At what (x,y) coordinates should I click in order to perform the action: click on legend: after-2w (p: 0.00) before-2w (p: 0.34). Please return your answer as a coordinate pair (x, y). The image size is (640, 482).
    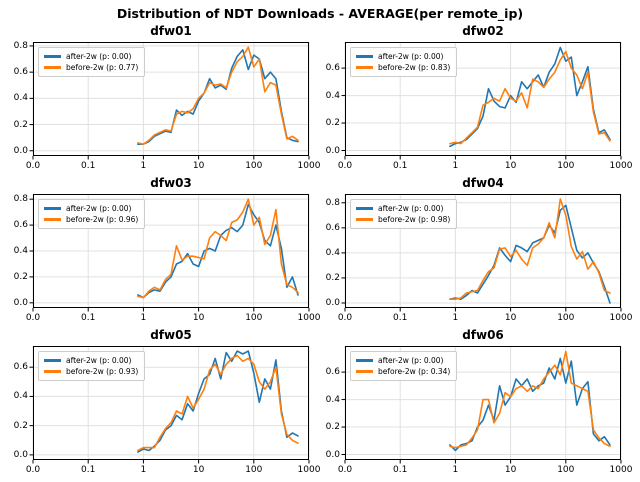
    Looking at the image, I should click on (404, 366).